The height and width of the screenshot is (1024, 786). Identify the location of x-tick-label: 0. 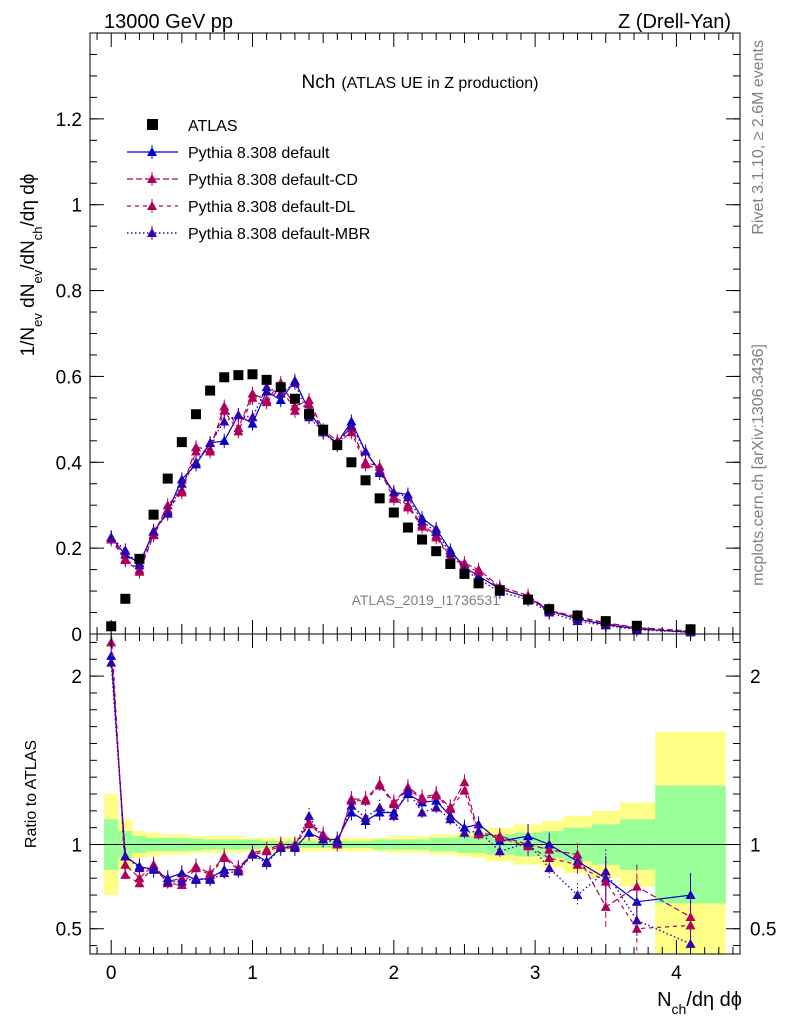
(111, 973).